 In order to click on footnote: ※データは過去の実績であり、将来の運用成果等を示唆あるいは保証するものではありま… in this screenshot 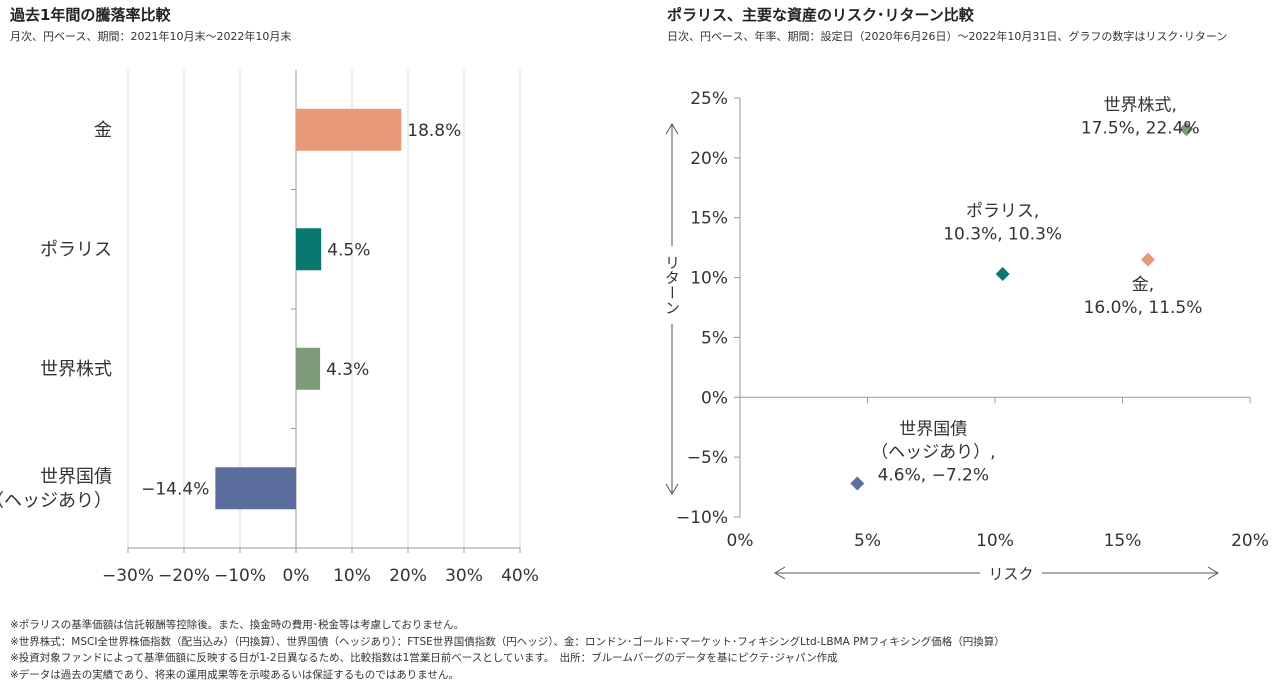, I will do `click(234, 674)`.